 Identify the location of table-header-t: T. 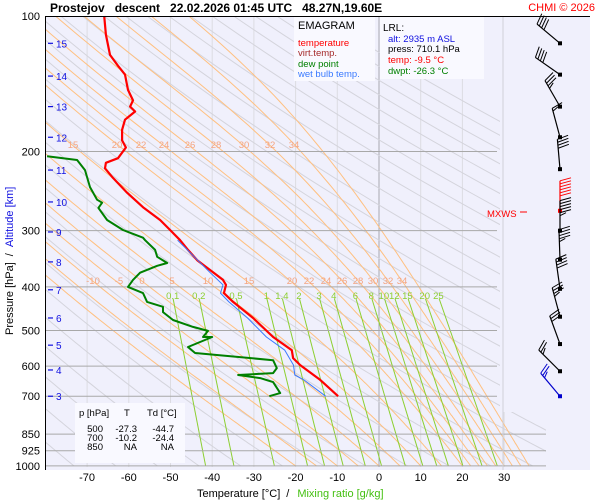
(127, 413).